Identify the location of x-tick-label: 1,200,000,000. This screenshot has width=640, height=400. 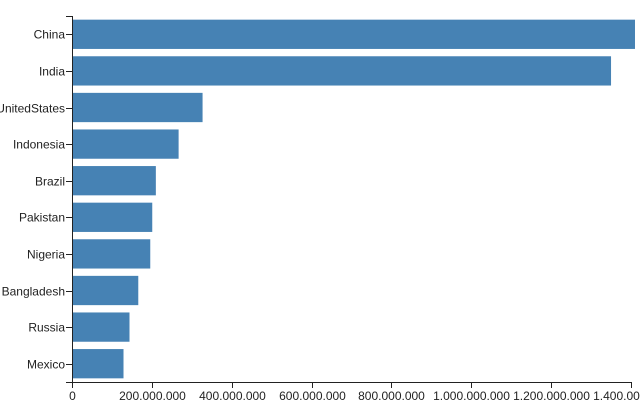
(551, 394).